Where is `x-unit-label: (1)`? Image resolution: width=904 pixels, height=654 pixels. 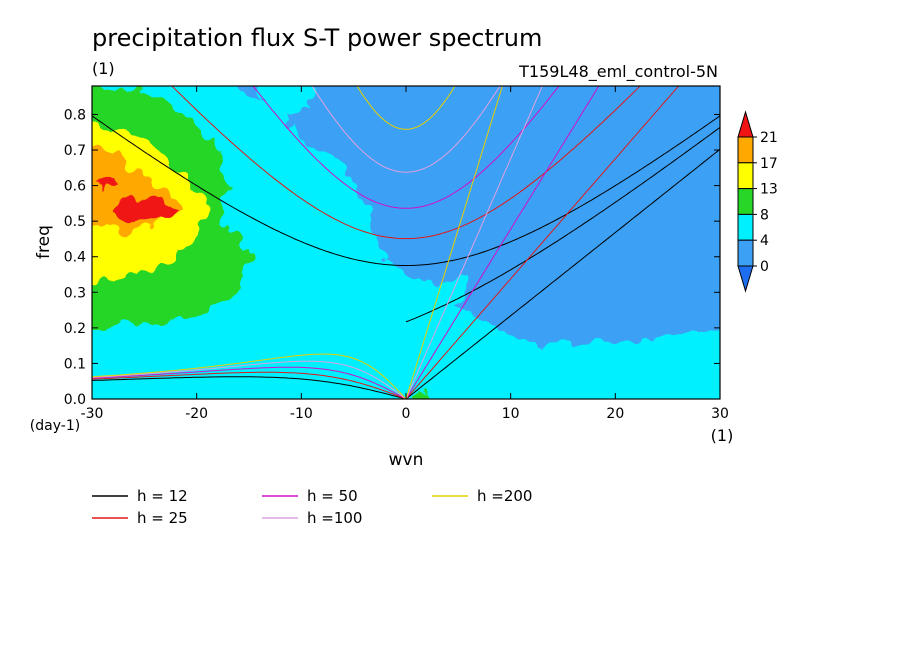
x-unit-label: (1) is located at coordinates (722, 435).